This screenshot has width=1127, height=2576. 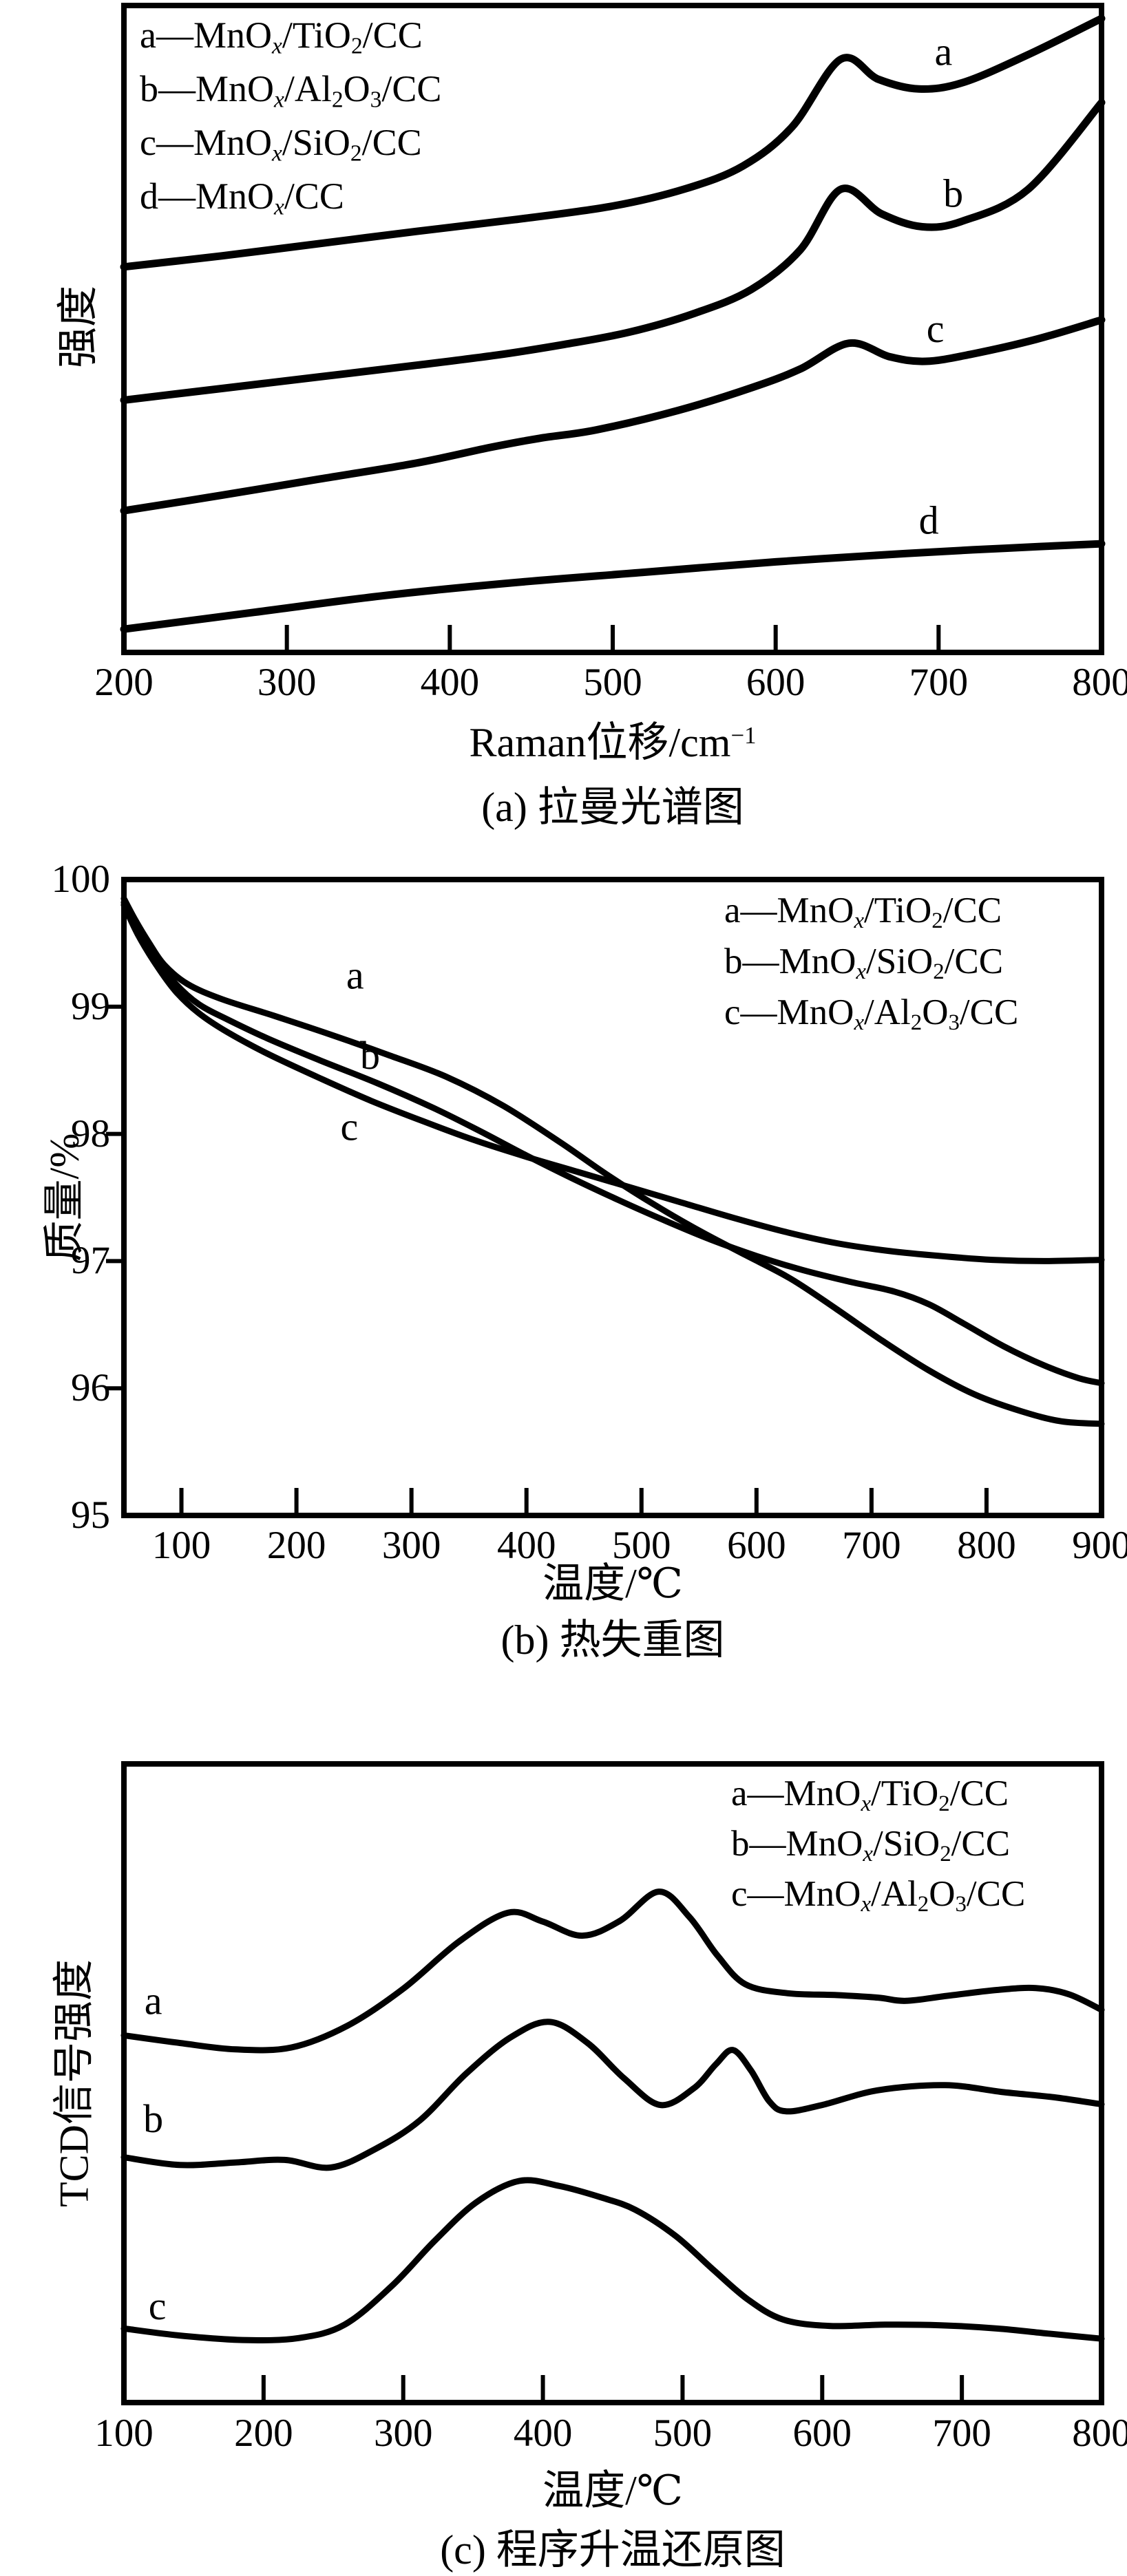 What do you see at coordinates (242, 197) in the screenshot?
I see `legend-entry-a-3: d—MnOx/CC` at bounding box center [242, 197].